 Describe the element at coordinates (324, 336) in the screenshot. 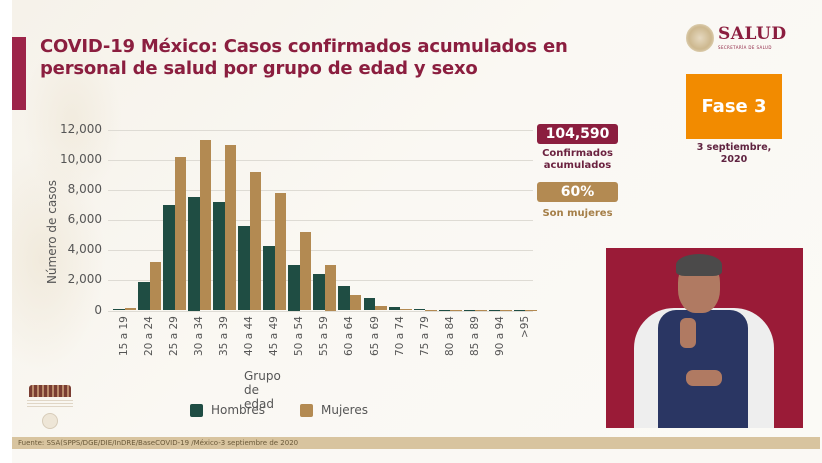

I see `x-tick-label: 55 a 59` at that location.